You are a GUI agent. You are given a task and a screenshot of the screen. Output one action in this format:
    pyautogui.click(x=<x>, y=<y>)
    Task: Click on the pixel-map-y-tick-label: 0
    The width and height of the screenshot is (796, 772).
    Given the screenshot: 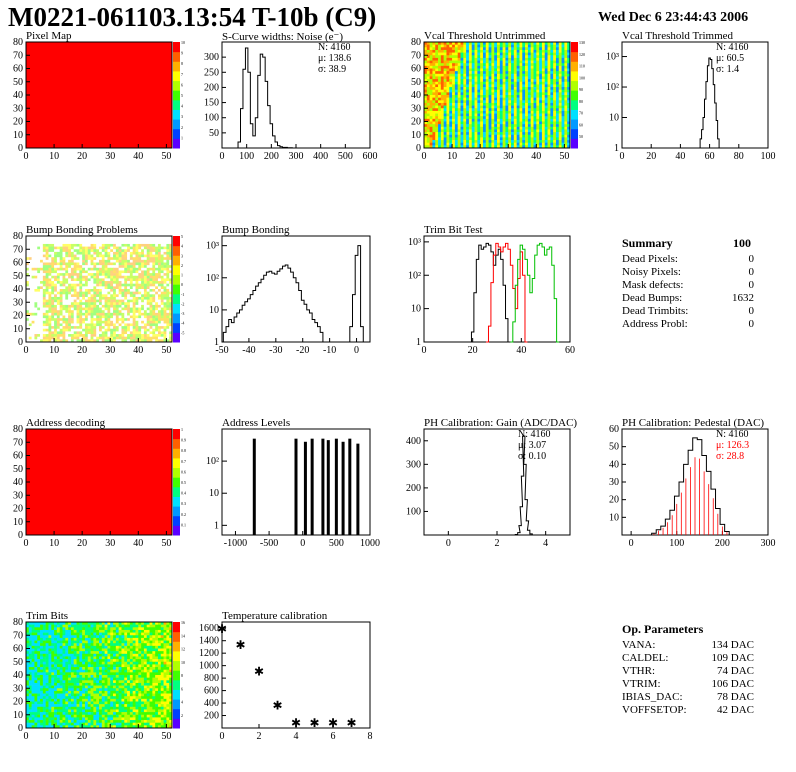 What is the action you would take?
    pyautogui.click(x=20, y=148)
    